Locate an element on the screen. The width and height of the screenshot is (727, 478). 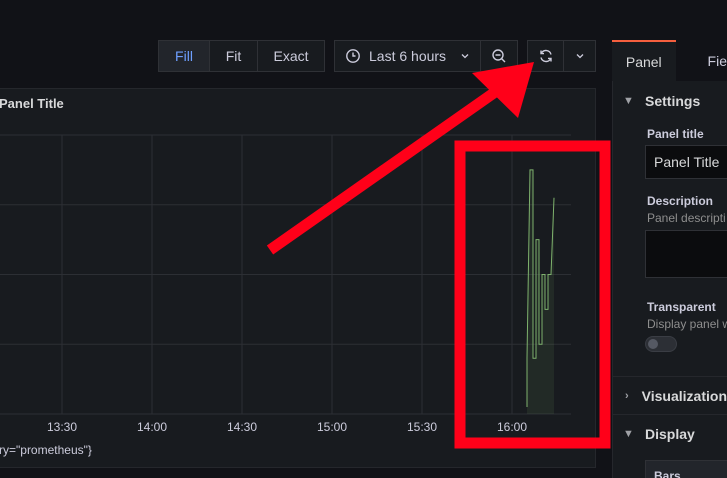
transparent-hint: Display panel w is located at coordinates (687, 324).